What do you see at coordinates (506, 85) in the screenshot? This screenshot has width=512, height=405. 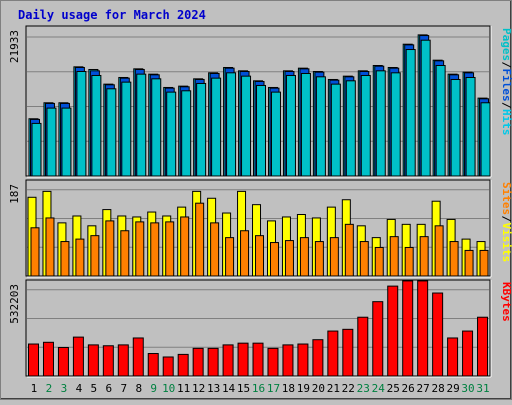 I see `legend-entry-files: Files` at bounding box center [506, 85].